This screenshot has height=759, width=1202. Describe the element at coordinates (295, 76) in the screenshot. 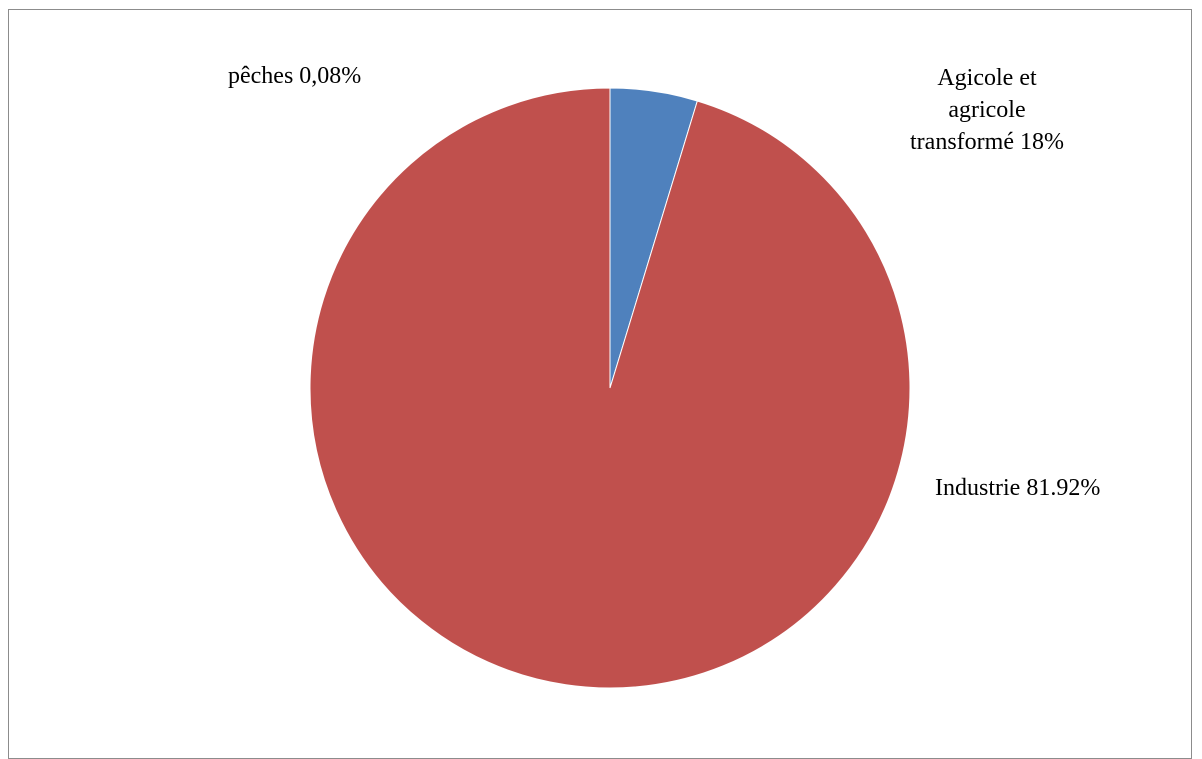

I see `slice-label-peches: pêches 0,08%` at that location.